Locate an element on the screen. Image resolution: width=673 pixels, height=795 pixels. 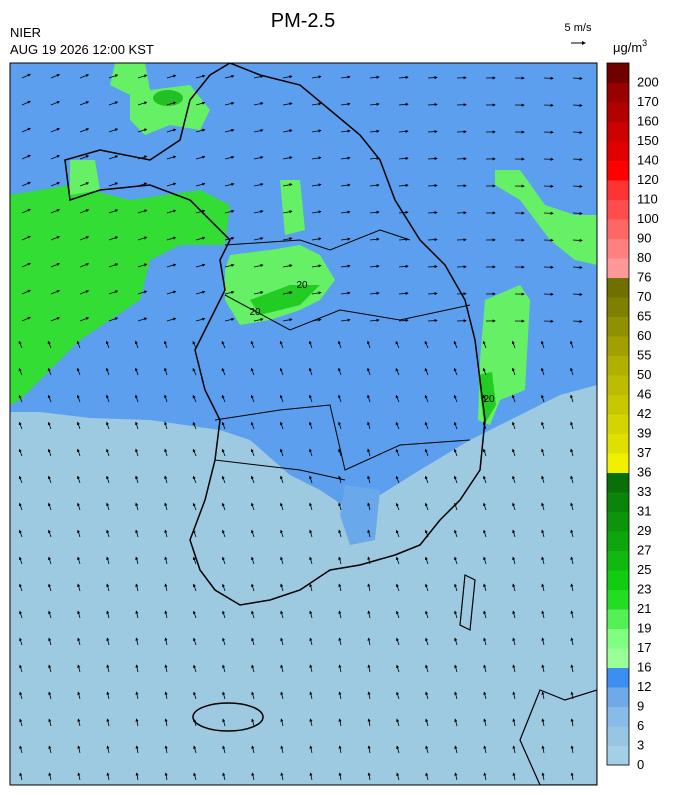
colorbar-label: 120 is located at coordinates (648, 179).